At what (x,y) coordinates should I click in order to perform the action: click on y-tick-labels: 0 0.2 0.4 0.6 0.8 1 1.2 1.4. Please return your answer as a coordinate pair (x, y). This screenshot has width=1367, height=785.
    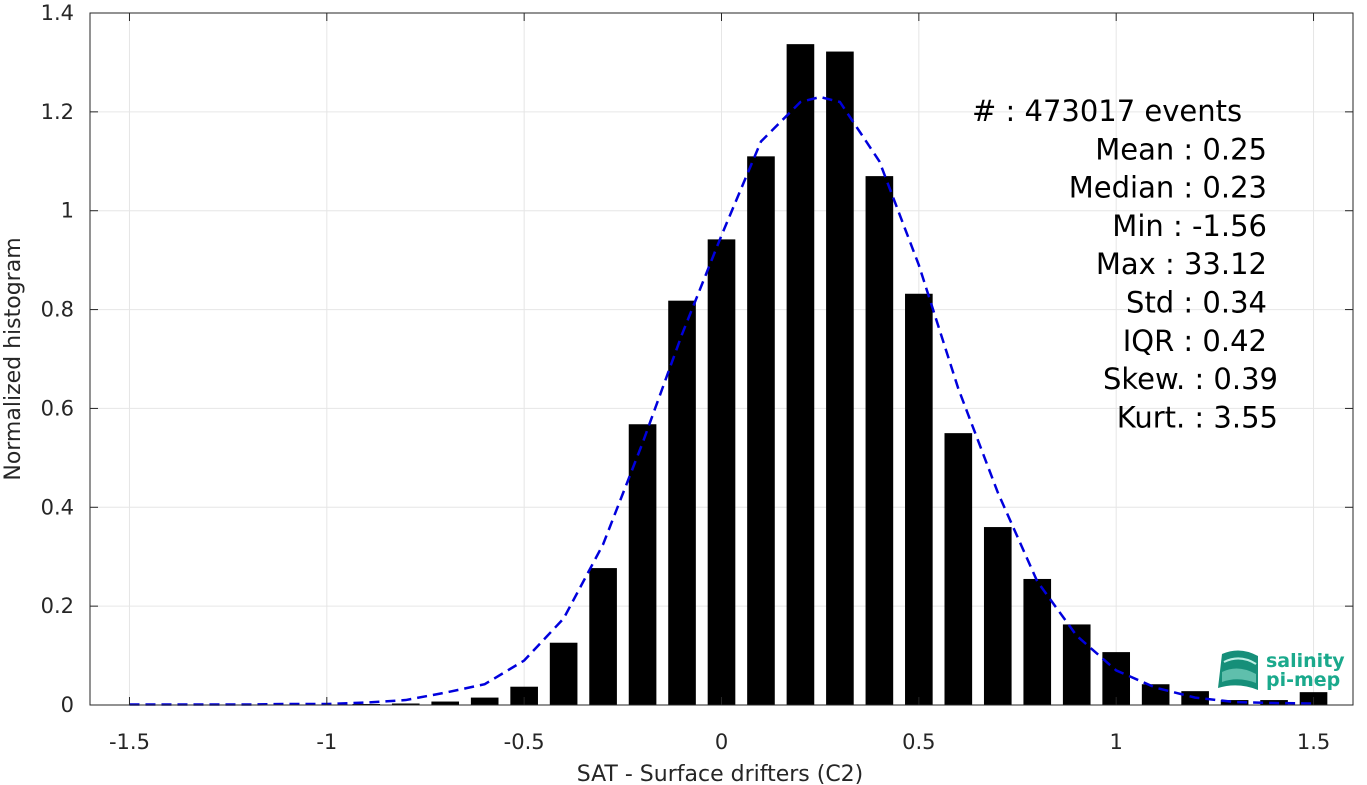
    Looking at the image, I should click on (57, 359).